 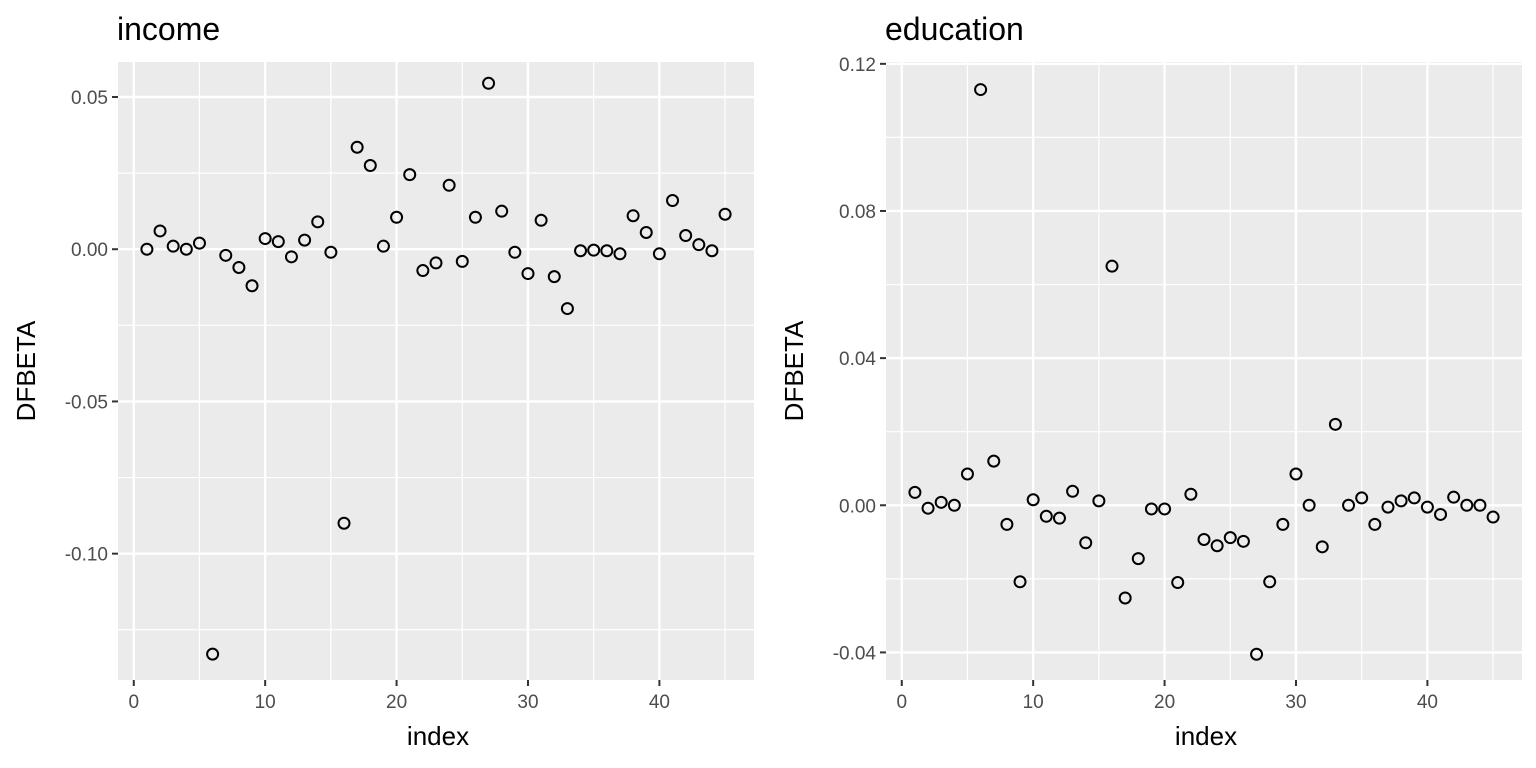 I want to click on y-tick-label: -0.04, so click(x=855, y=653).